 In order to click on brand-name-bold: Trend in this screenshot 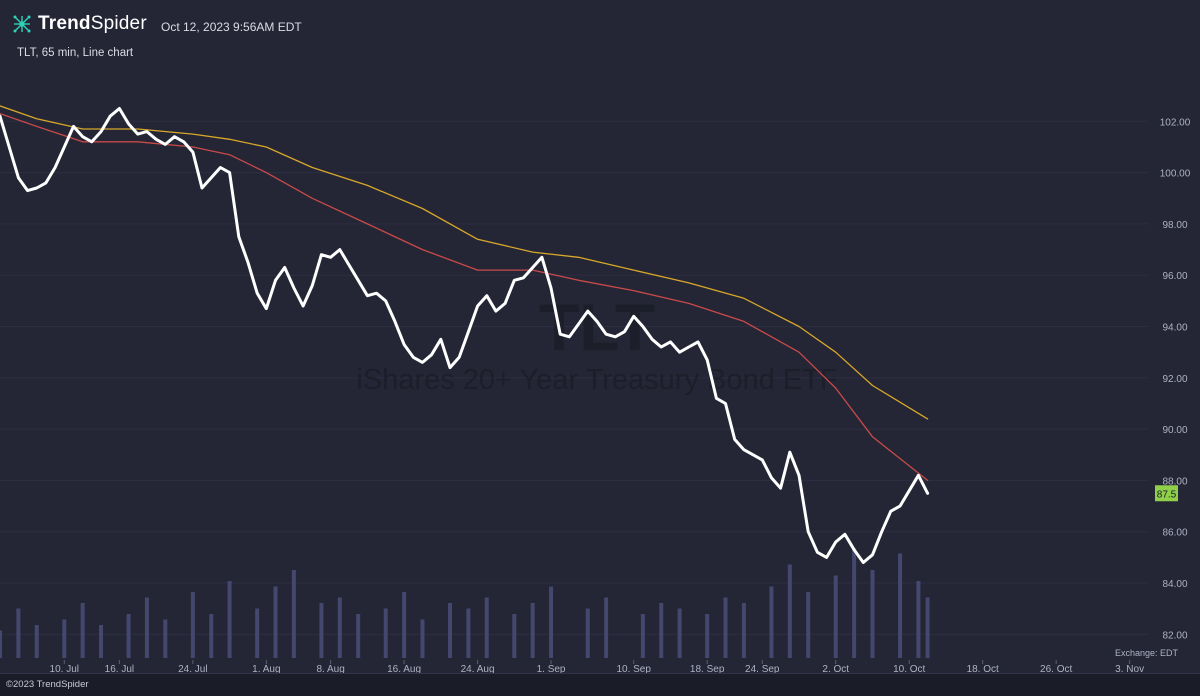, I will do `click(64, 23)`.